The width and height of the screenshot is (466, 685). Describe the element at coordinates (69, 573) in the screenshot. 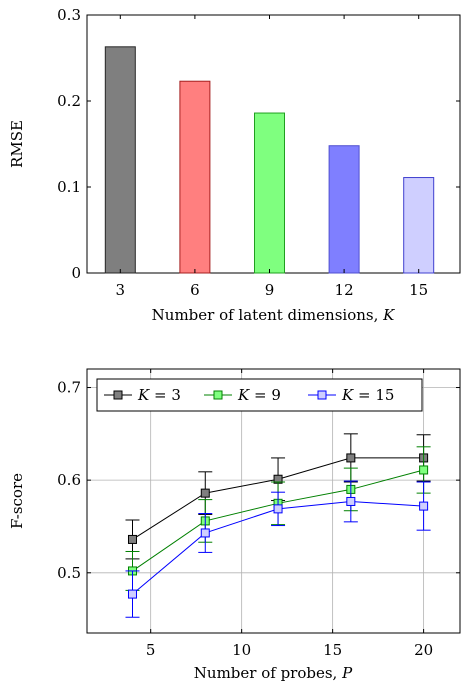

I see `y-tick-label: 0.5` at that location.